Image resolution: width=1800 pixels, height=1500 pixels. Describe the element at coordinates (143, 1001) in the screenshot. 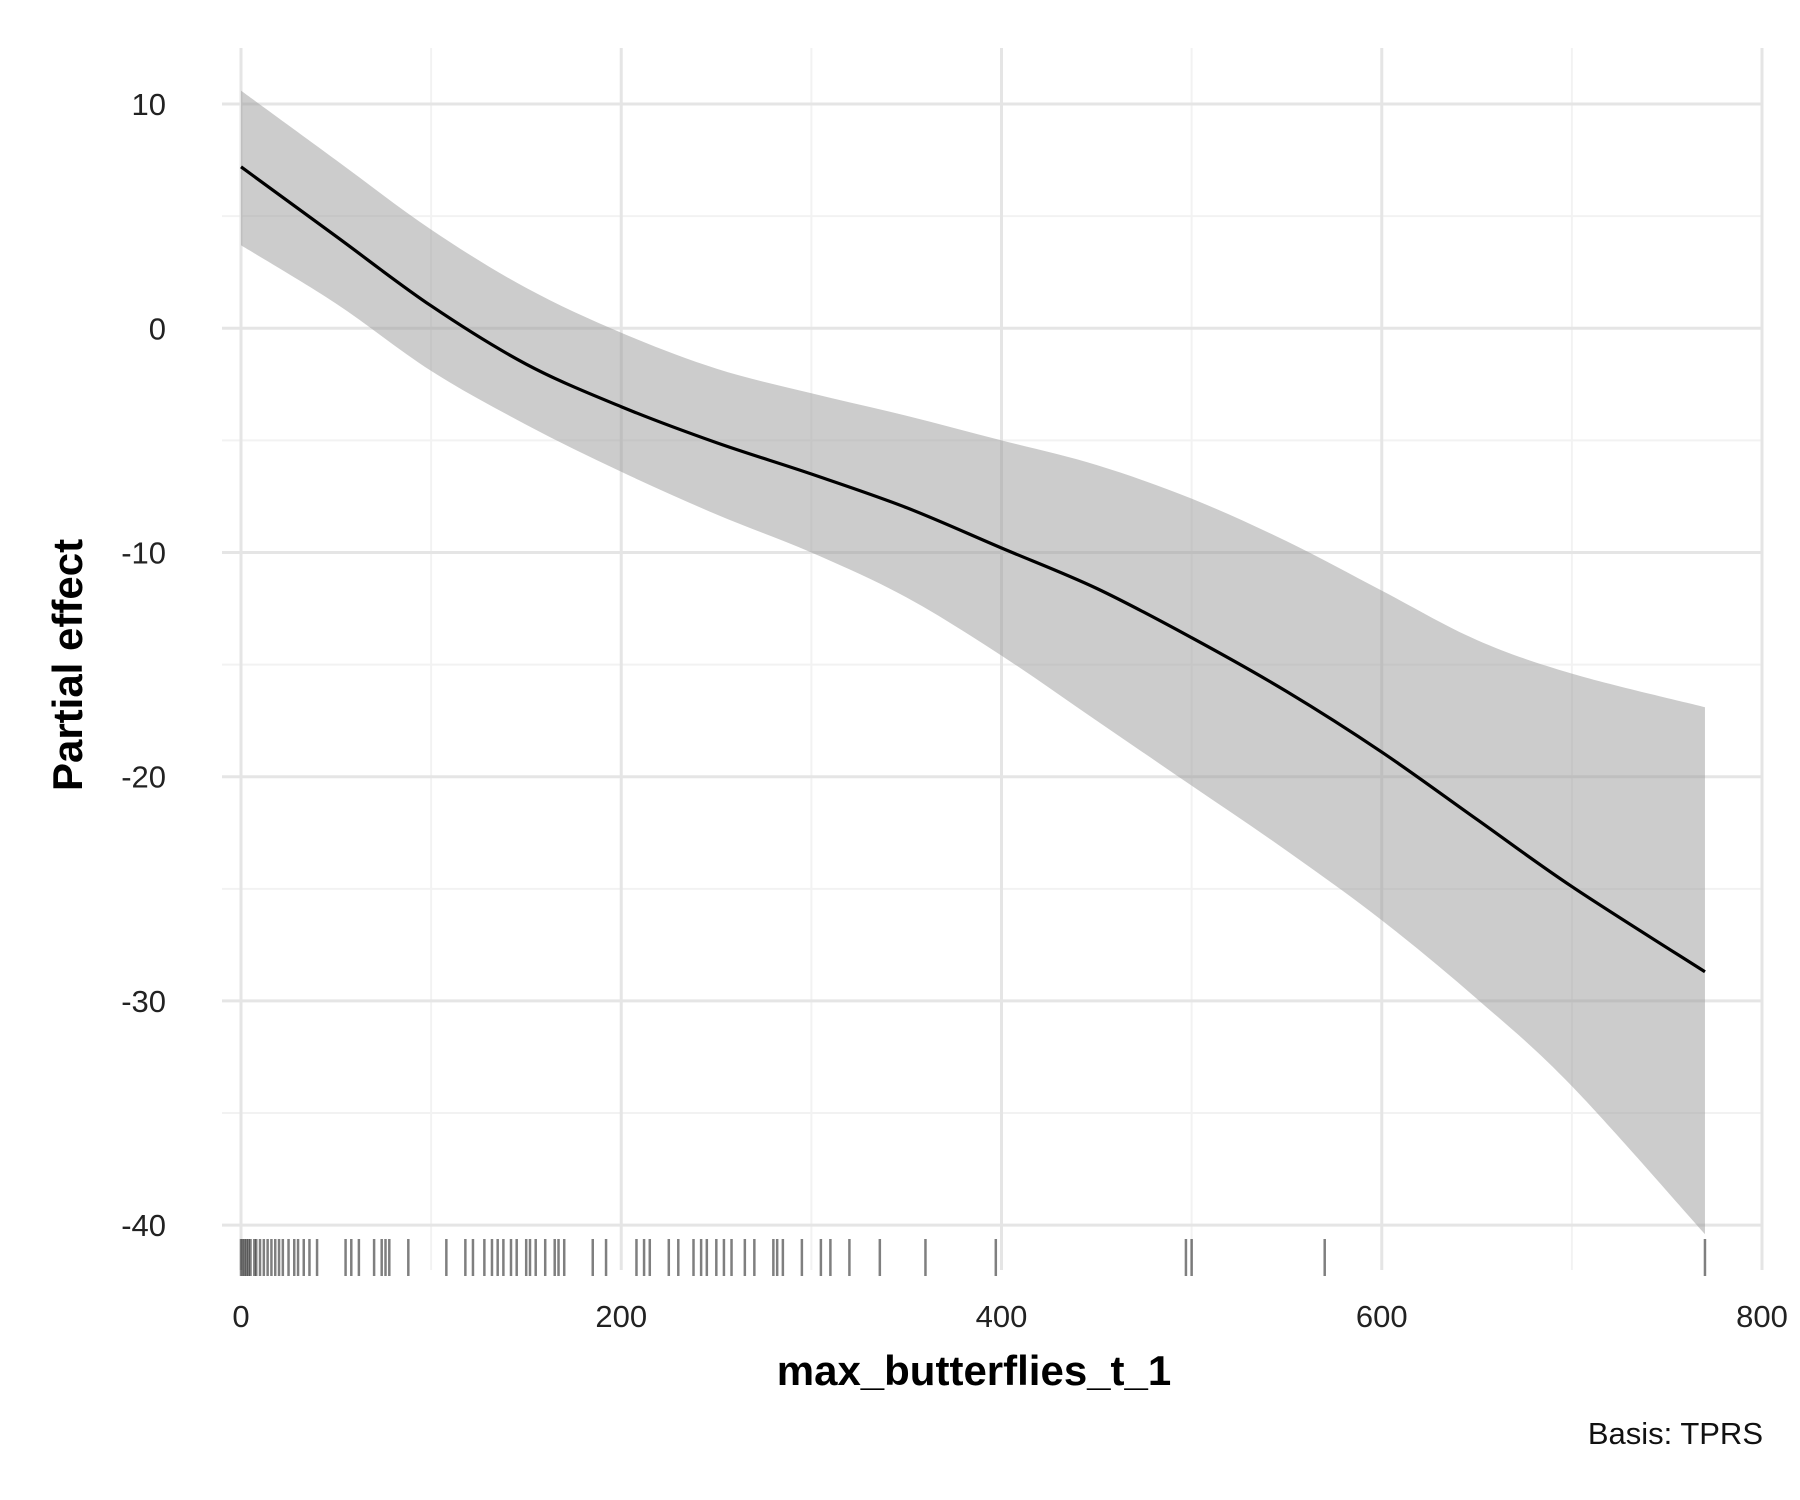

I see `y-tick-label: -30` at that location.